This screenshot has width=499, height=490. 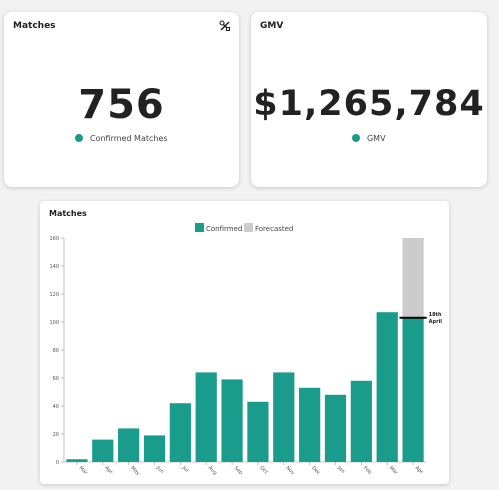 What do you see at coordinates (238, 470) in the screenshot?
I see `x-tick-label: Sep` at bounding box center [238, 470].